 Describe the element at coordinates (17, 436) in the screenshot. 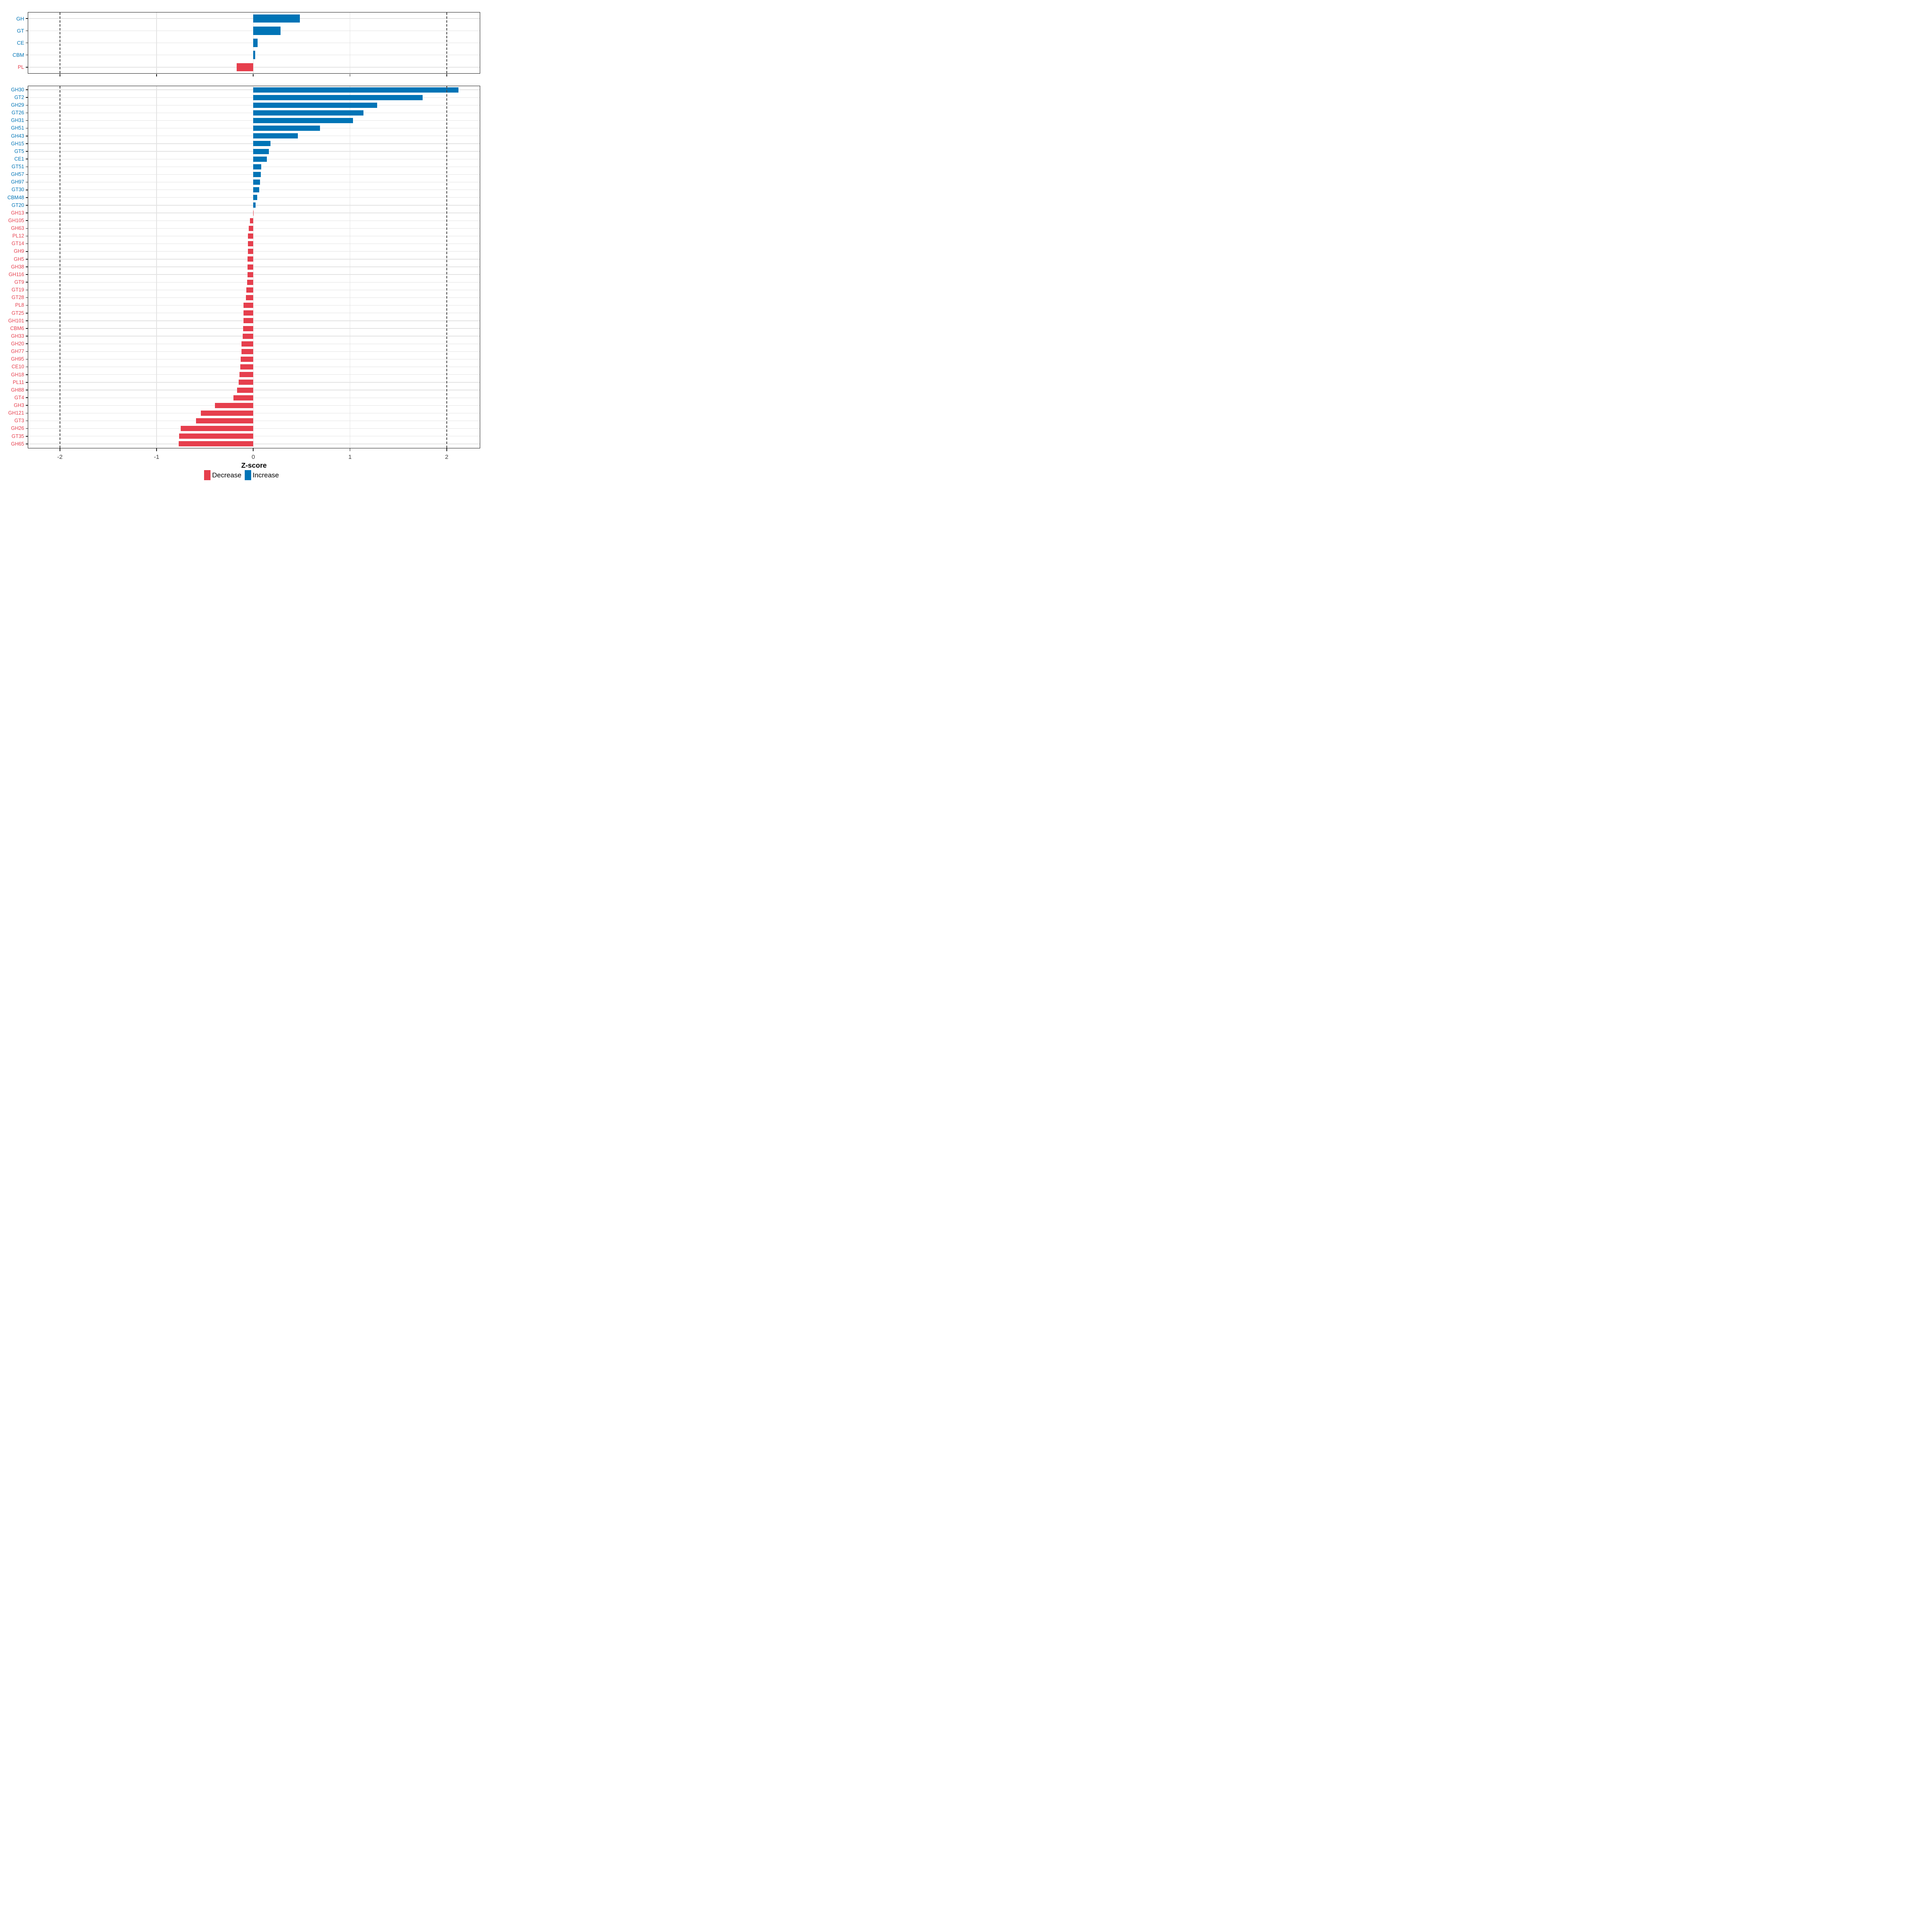

I see `y-axis-label-GT35: GT35` at that location.